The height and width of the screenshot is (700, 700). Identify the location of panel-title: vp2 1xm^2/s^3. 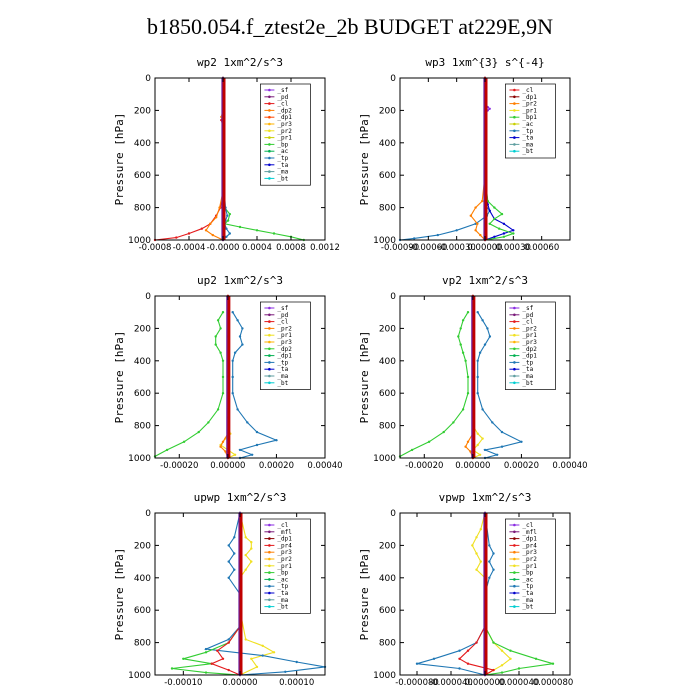
(485, 280).